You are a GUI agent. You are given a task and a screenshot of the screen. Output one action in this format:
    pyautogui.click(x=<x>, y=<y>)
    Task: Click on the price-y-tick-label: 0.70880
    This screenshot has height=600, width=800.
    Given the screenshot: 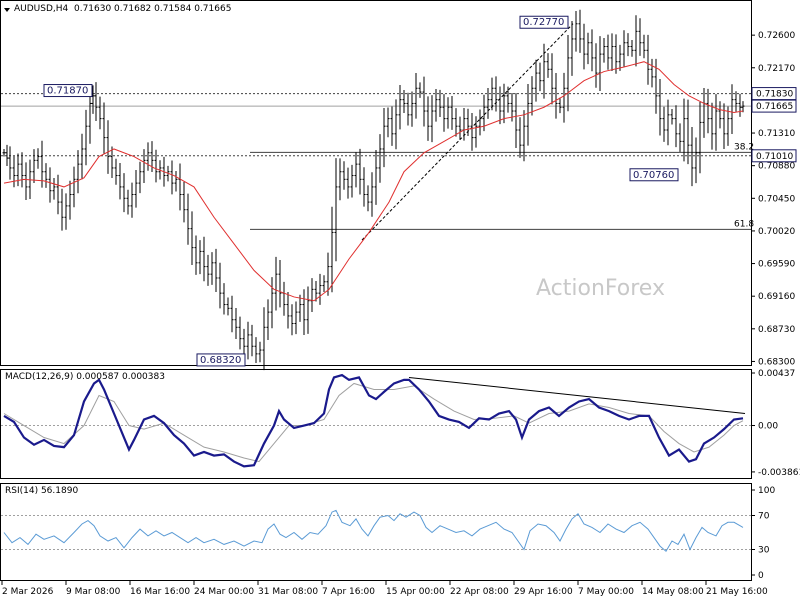 What is the action you would take?
    pyautogui.click(x=776, y=167)
    